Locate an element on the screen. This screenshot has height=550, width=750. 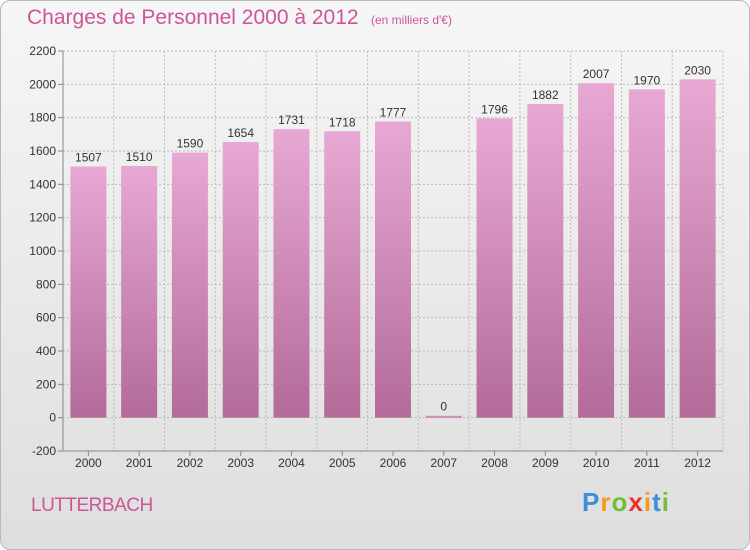
data-label: 1654 is located at coordinates (240, 133).